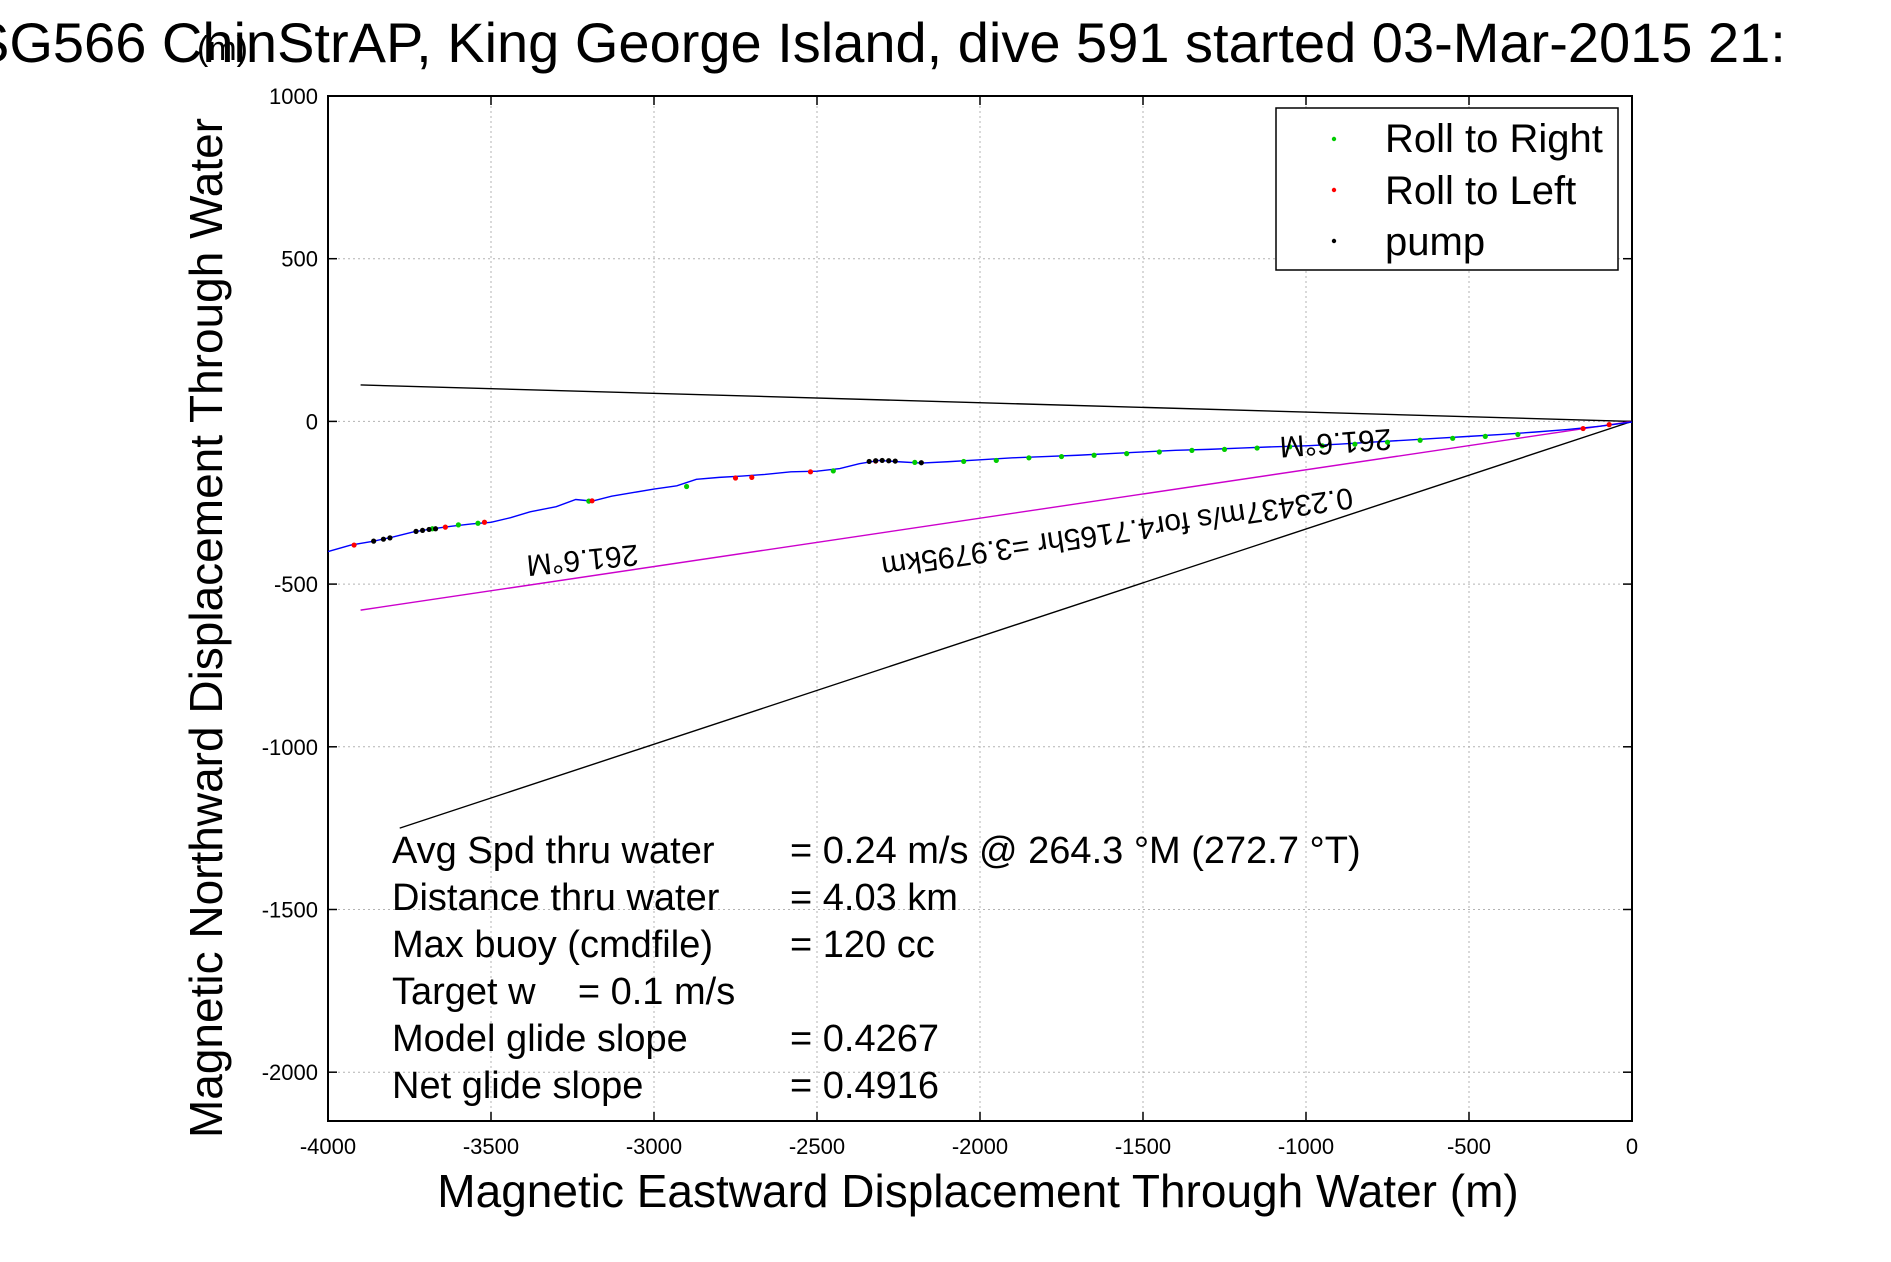  I want to click on stat-label-avg-speed: Avg Spd thru water, so click(553, 851).